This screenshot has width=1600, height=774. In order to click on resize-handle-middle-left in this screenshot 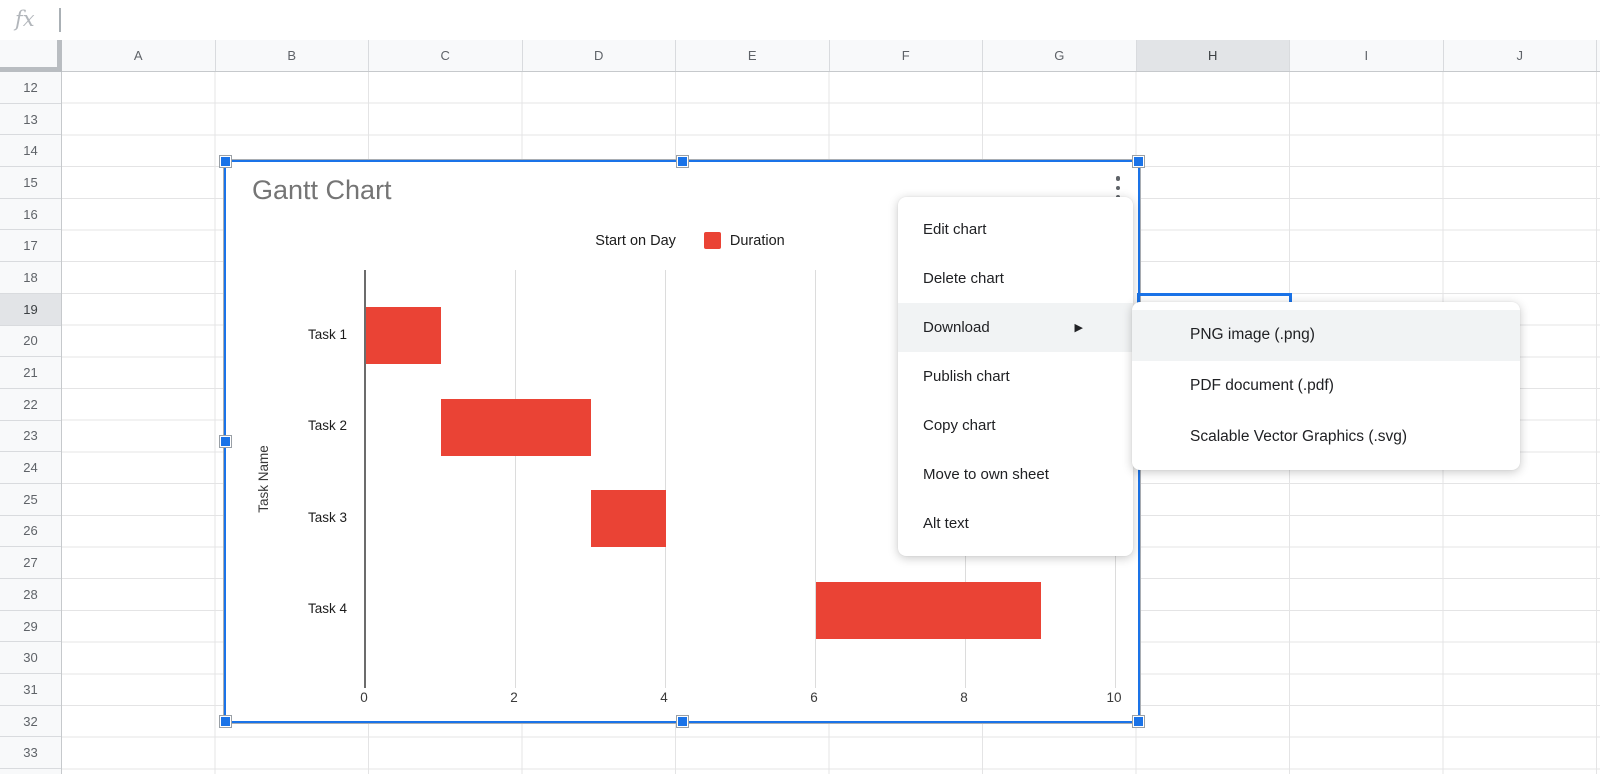, I will do `click(225, 441)`.